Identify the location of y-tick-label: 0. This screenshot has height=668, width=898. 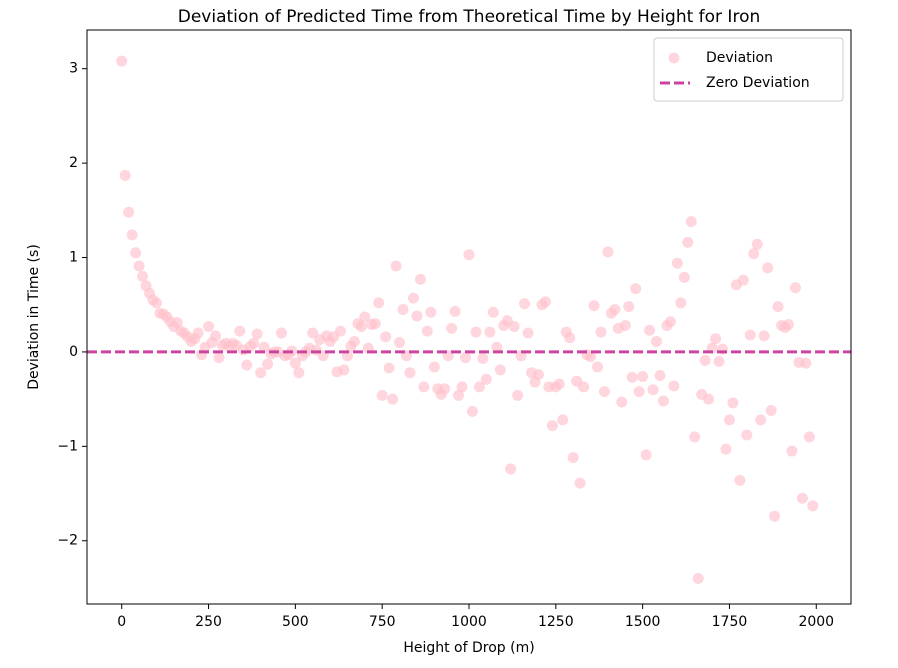
(73, 352).